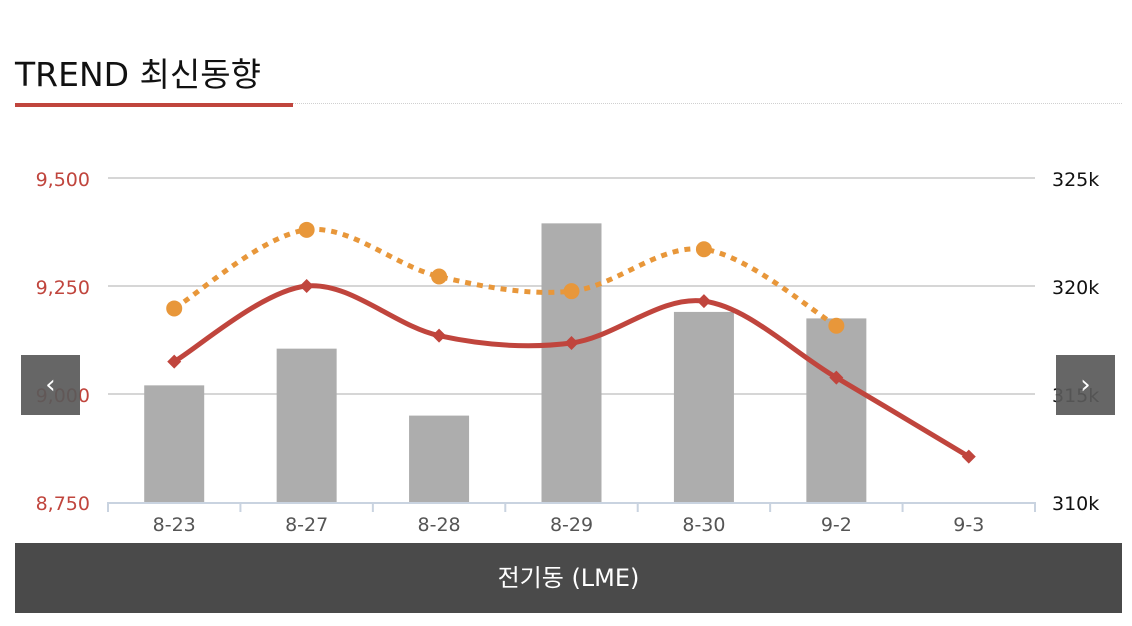 This screenshot has width=1132, height=626. What do you see at coordinates (1075, 288) in the screenshot?
I see `right-axis-tick-label: 320k` at bounding box center [1075, 288].